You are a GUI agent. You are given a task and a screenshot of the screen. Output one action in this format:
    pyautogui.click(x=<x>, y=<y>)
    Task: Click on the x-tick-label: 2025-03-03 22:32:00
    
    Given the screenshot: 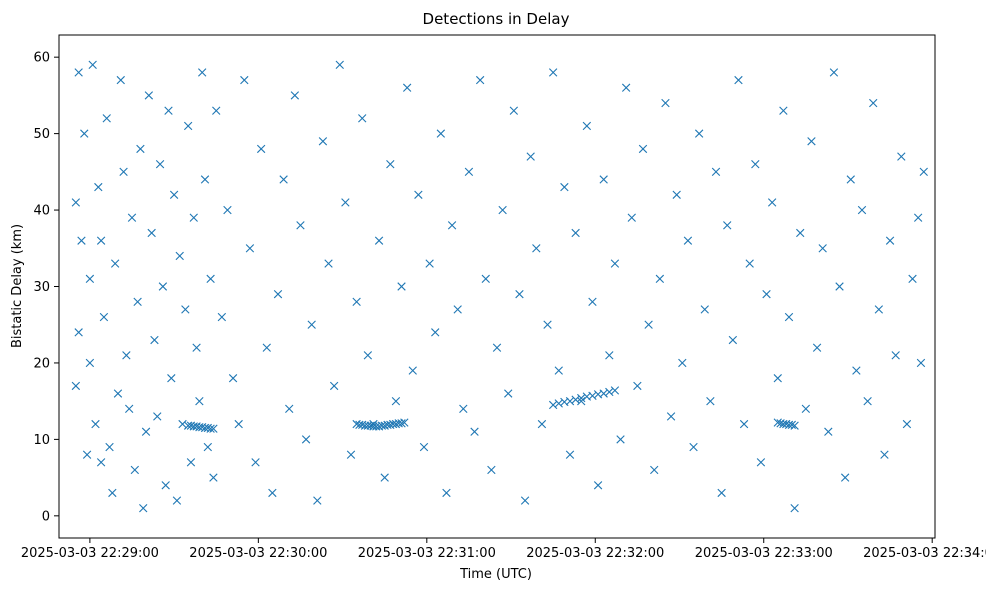 What is the action you would take?
    pyautogui.click(x=595, y=553)
    